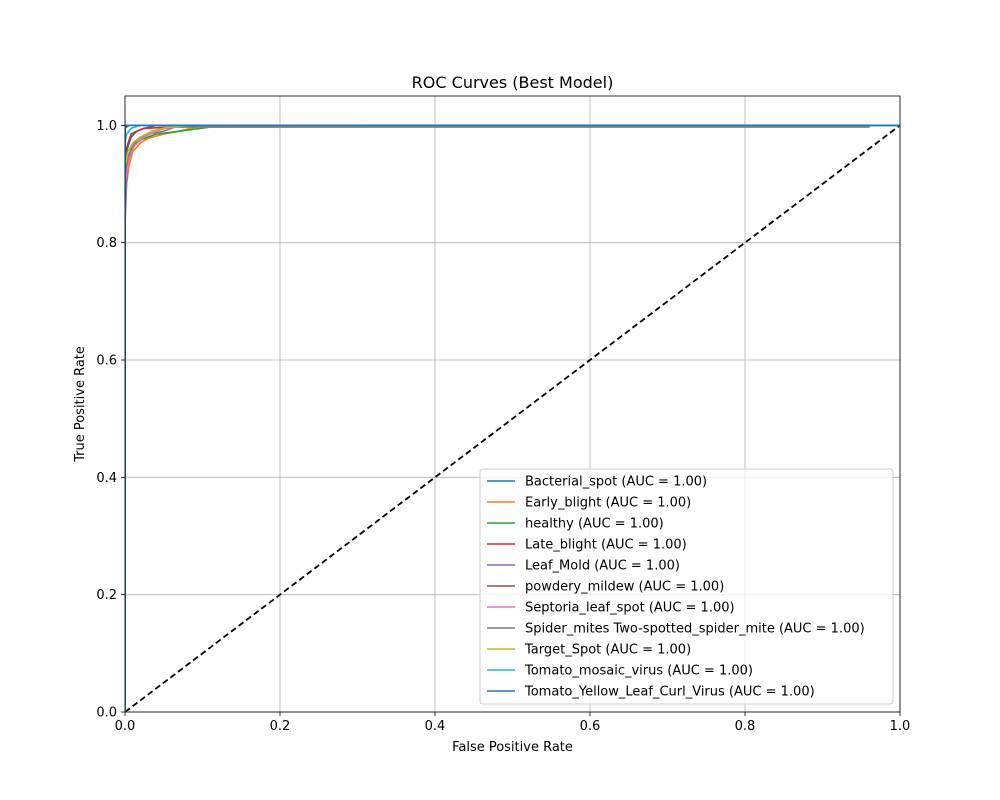  Describe the element at coordinates (106, 243) in the screenshot. I see `y-tick-label: 0.8` at that location.